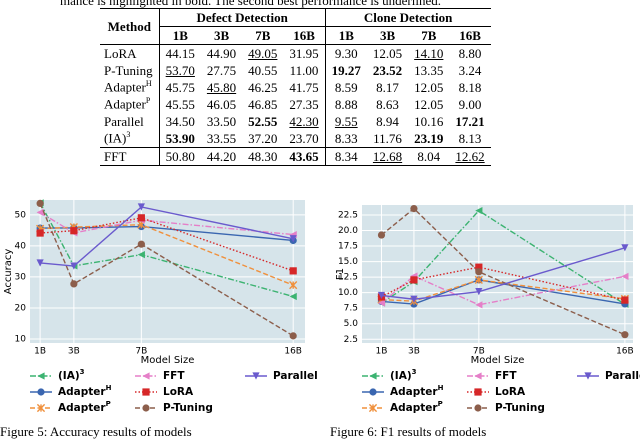  Describe the element at coordinates (429, 70) in the screenshot. I see `value-cell: 13.35` at that location.